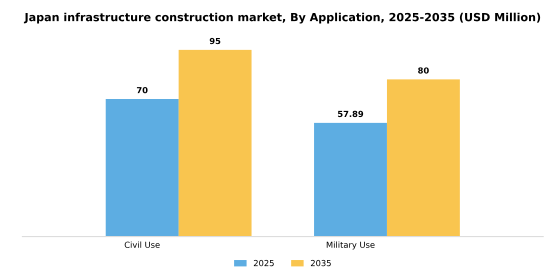 The image size is (560, 280). I want to click on data-label: 70, so click(142, 90).